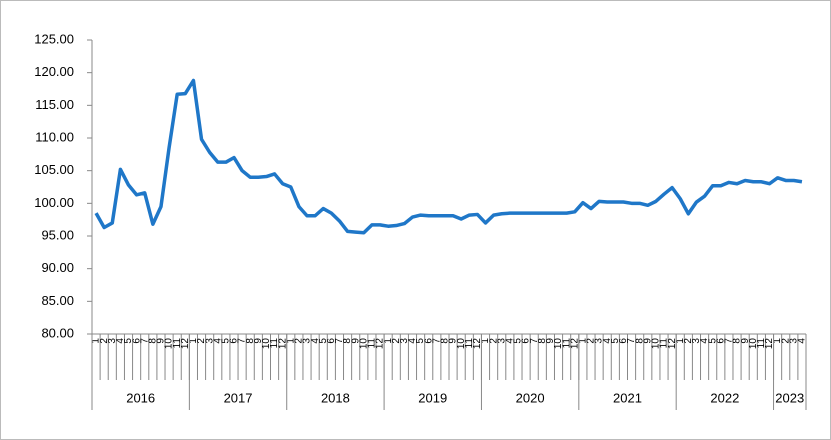 The height and width of the screenshot is (440, 831). Describe the element at coordinates (54, 136) in the screenshot. I see `y-tick-label: 110.00` at that location.